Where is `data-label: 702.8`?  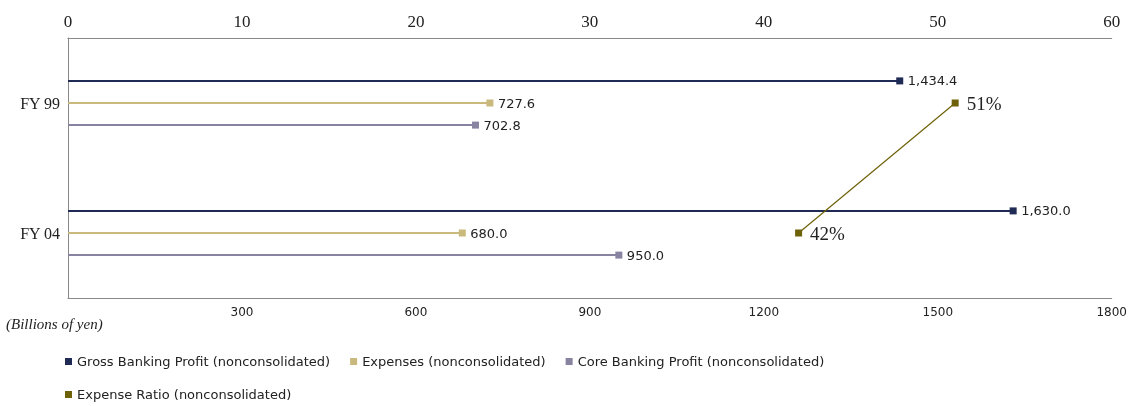
data-label: 702.8 is located at coordinates (502, 125).